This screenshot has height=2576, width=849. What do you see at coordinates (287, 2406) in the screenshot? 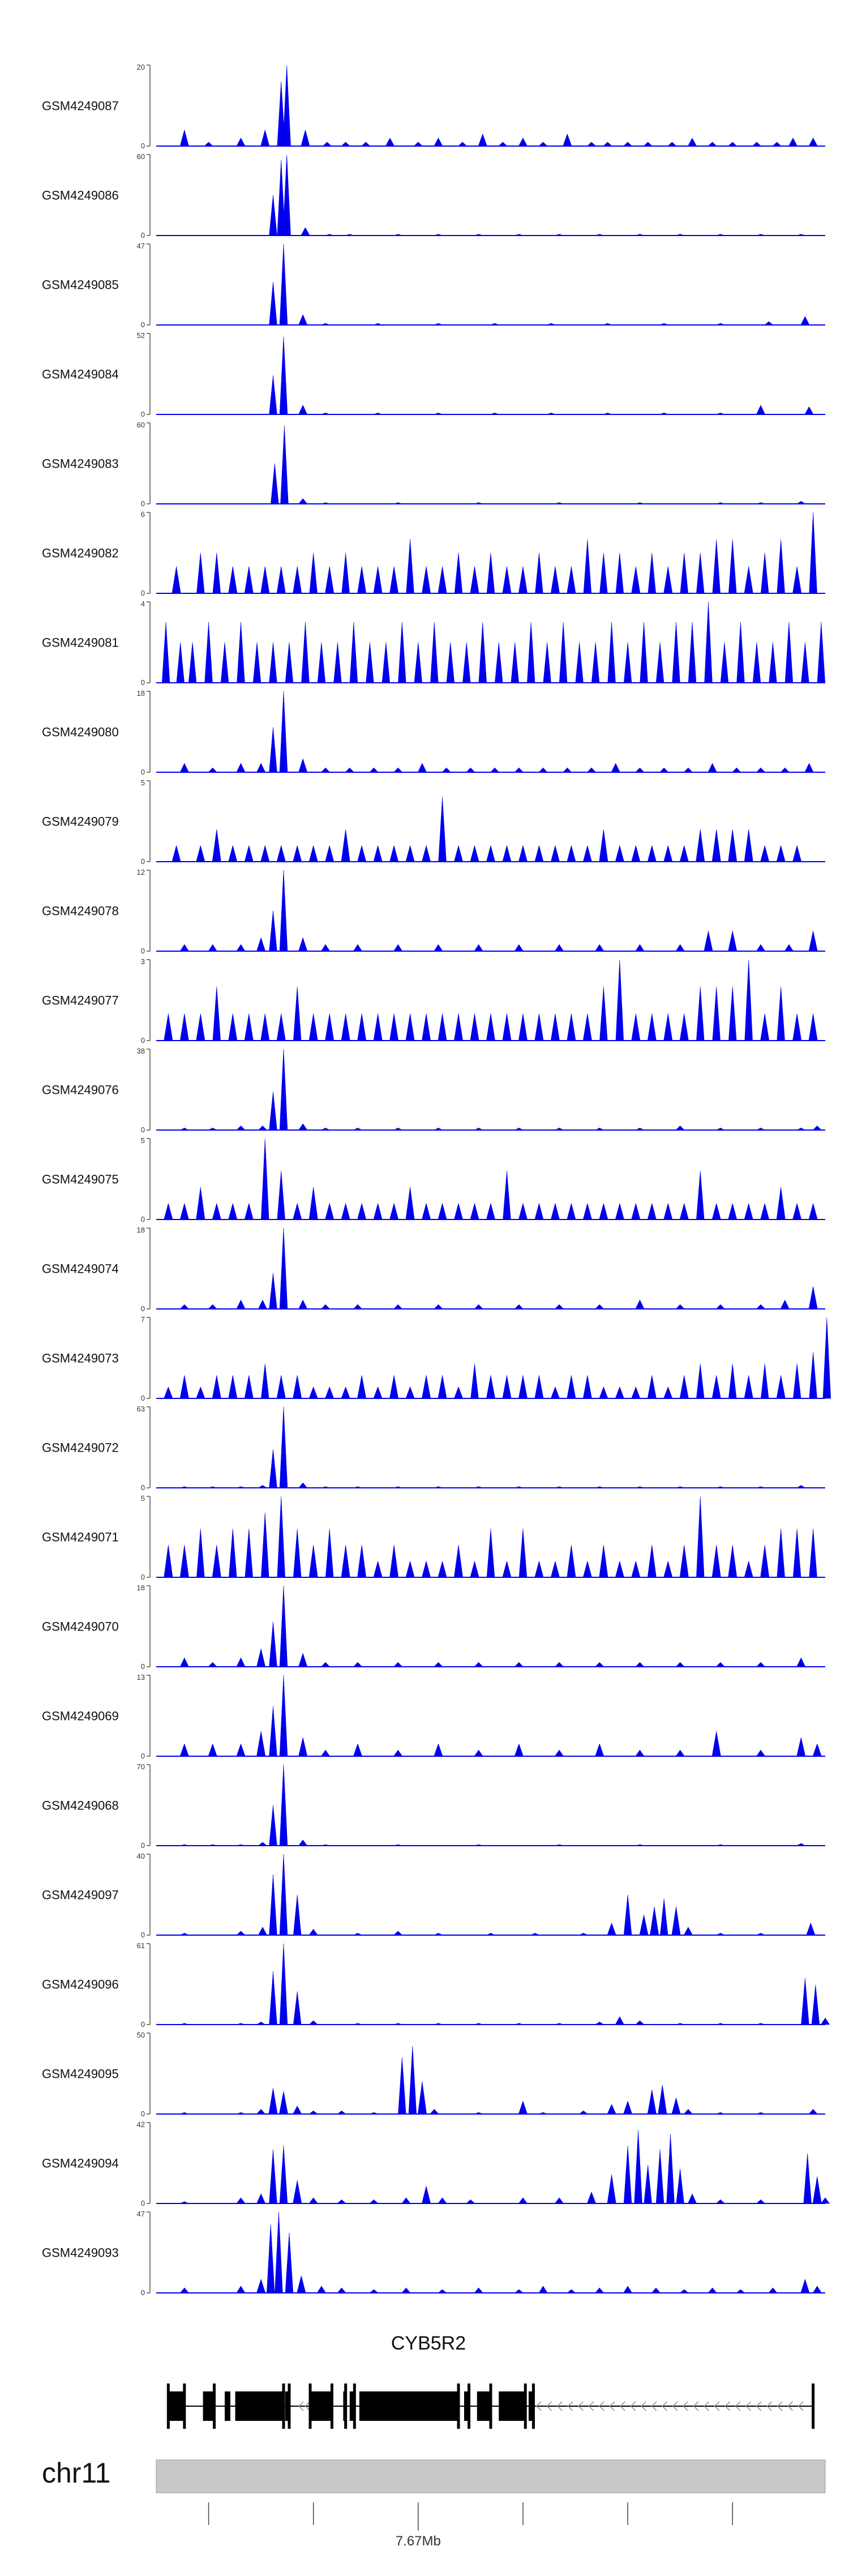
I see `gene-exon` at bounding box center [287, 2406].